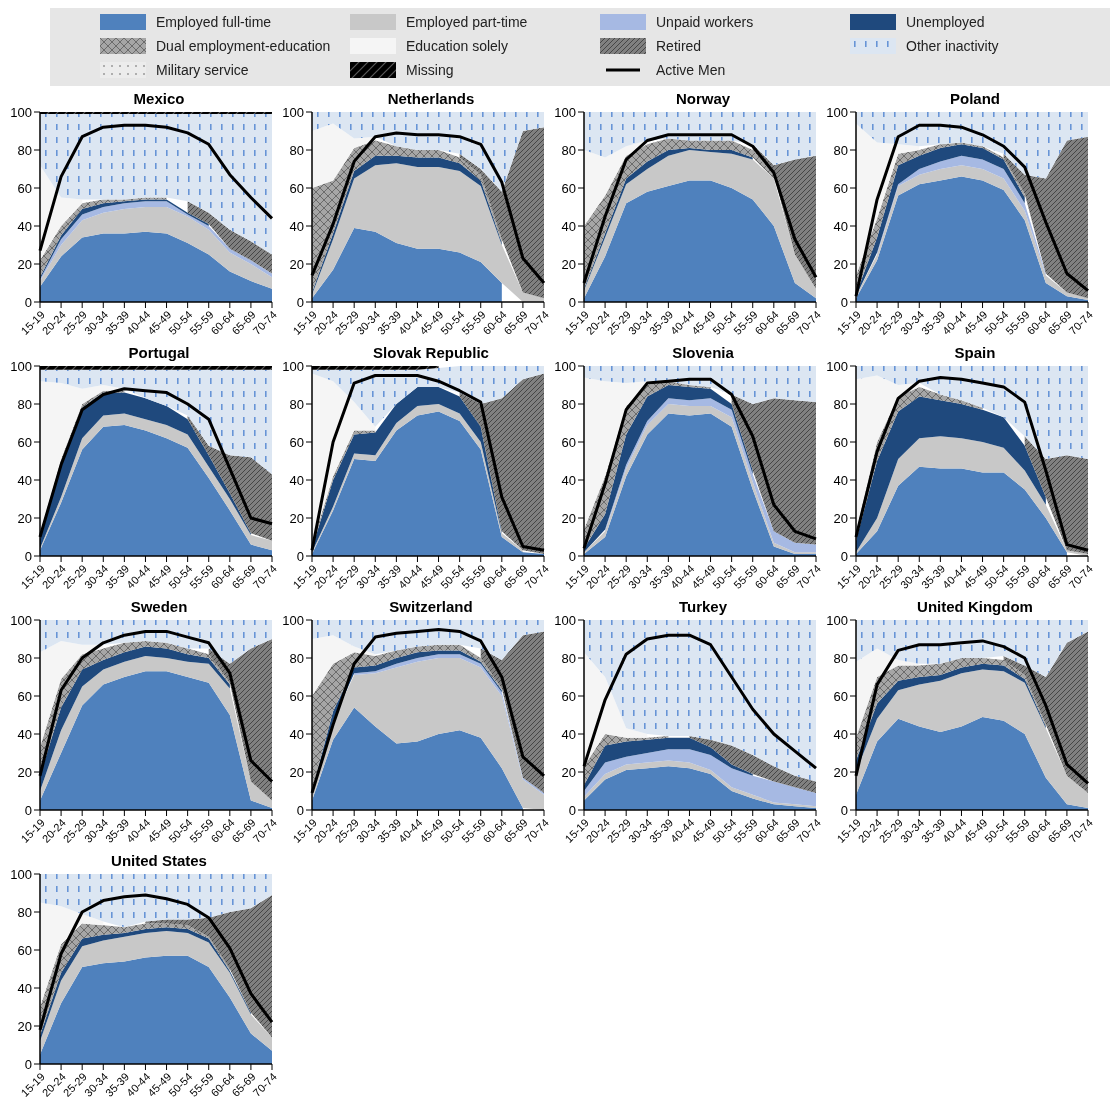  I want to click on legend-label: Unpaid workers, so click(705, 22).